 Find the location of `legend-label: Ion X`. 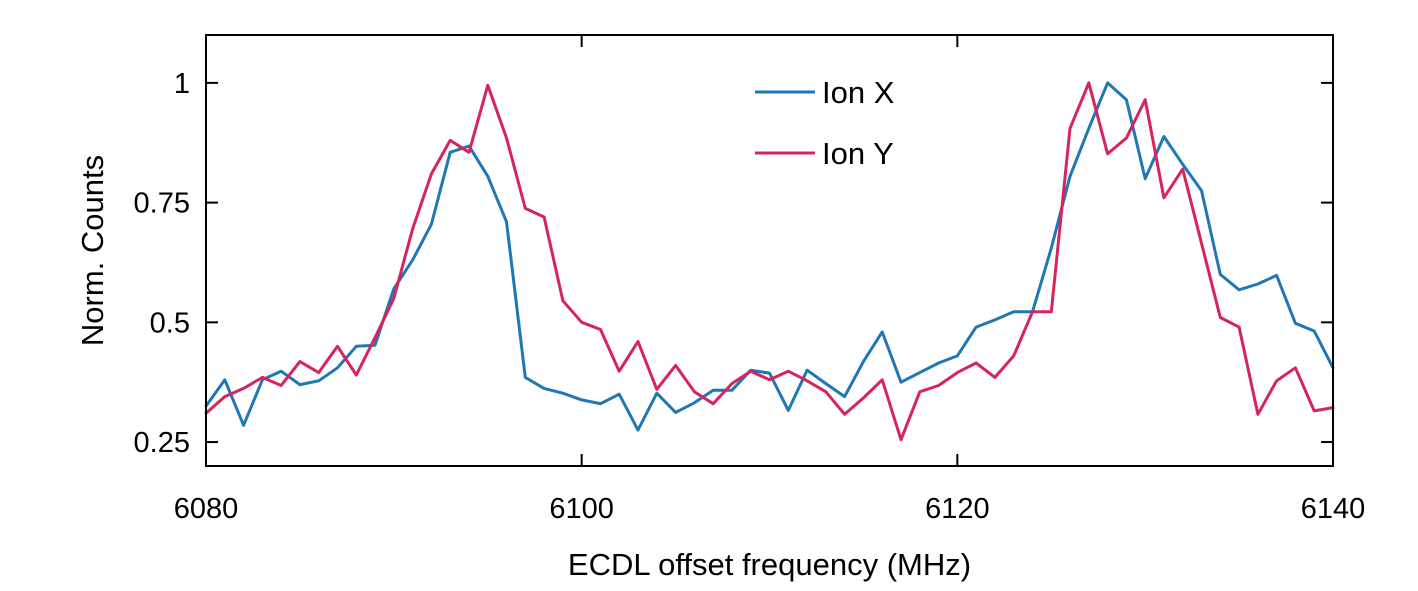

legend-label: Ion X is located at coordinates (858, 92).